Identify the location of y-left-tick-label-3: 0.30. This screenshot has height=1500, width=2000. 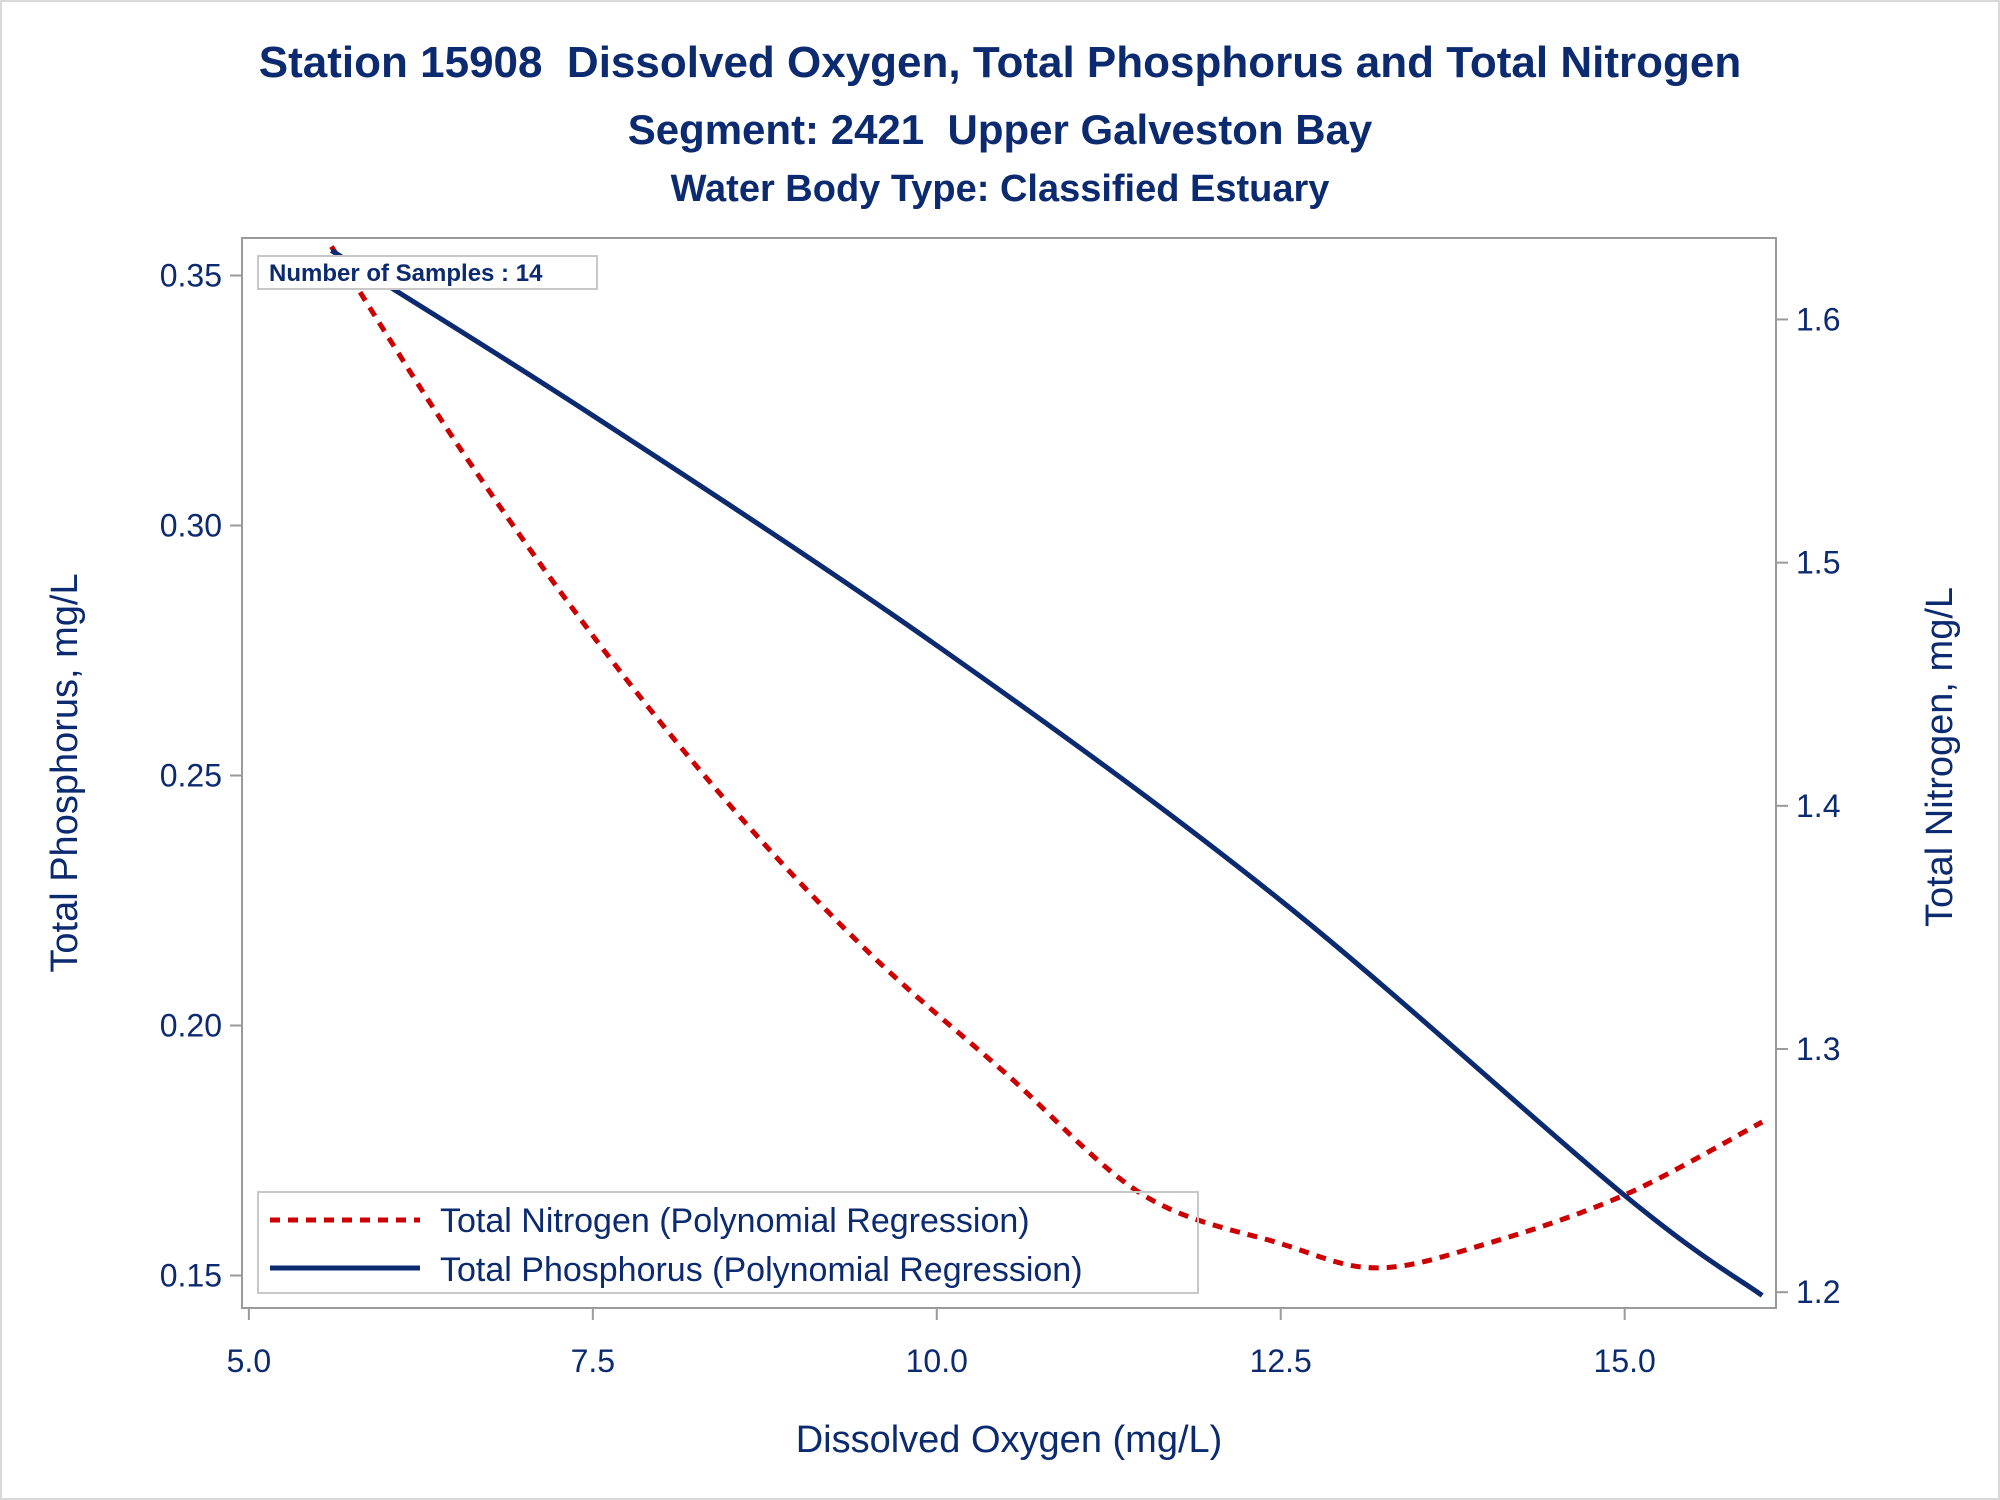
(191, 526).